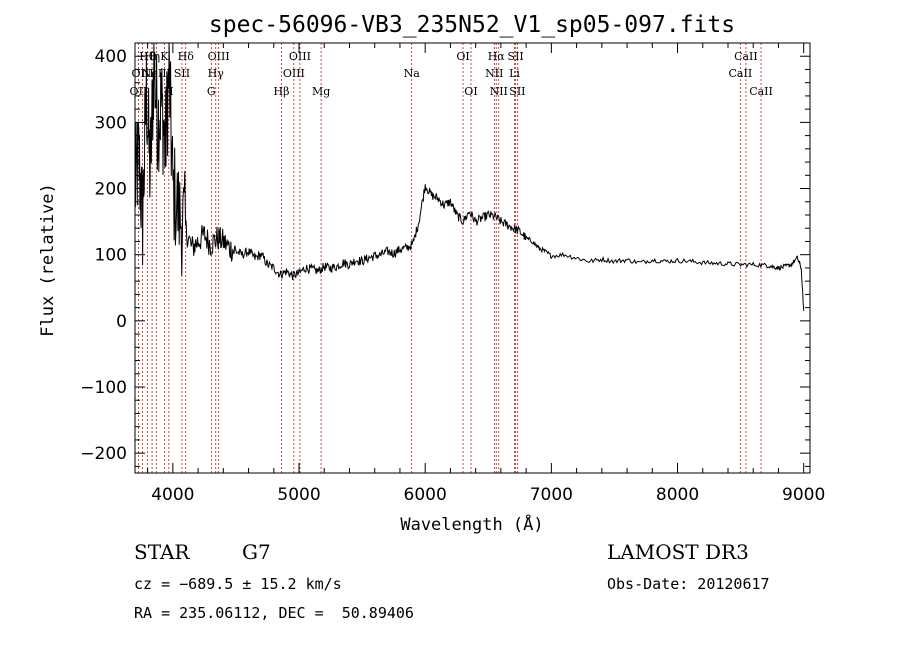  What do you see at coordinates (282, 91) in the screenshot?
I see `line-label: Hβ` at bounding box center [282, 91].